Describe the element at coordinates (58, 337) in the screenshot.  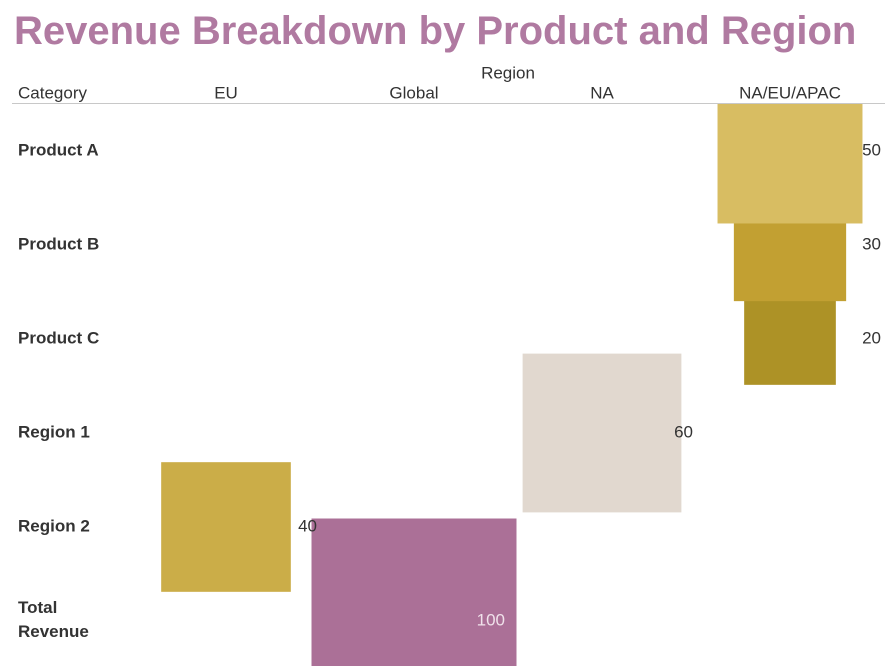
I see `row-label: Product C` at that location.